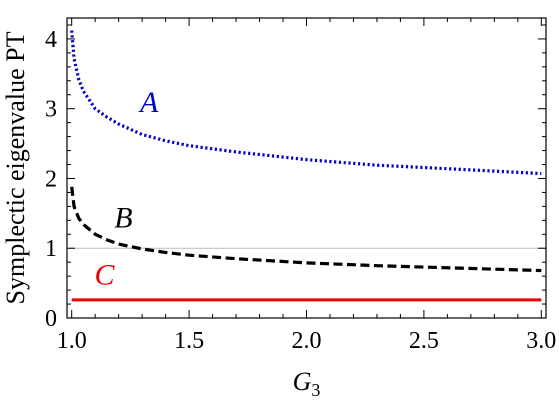 The width and height of the screenshot is (559, 403). What do you see at coordinates (148, 102) in the screenshot?
I see `curve-label-a: A` at bounding box center [148, 102].